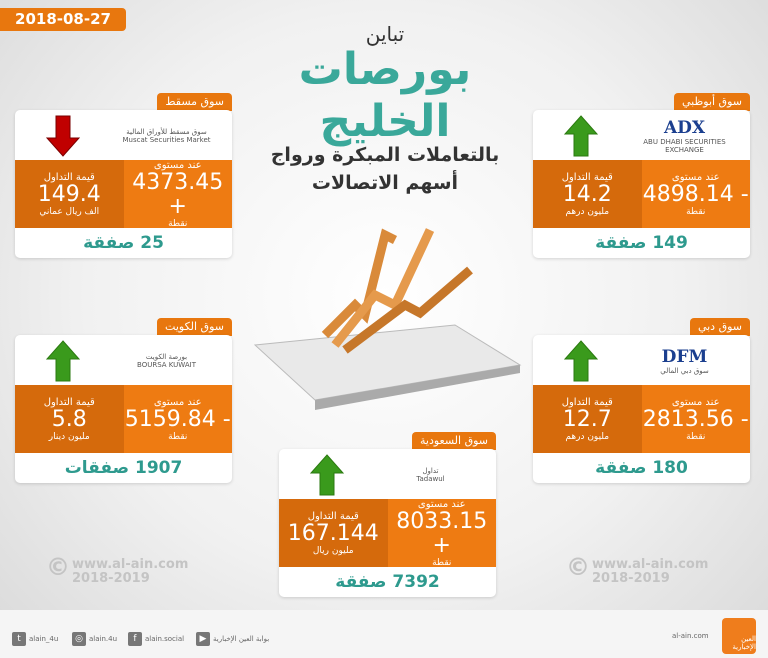 This screenshot has width=768, height=658. What do you see at coordinates (123, 243) in the screenshot?
I see `deals-count: 25 صفقة` at bounding box center [123, 243].